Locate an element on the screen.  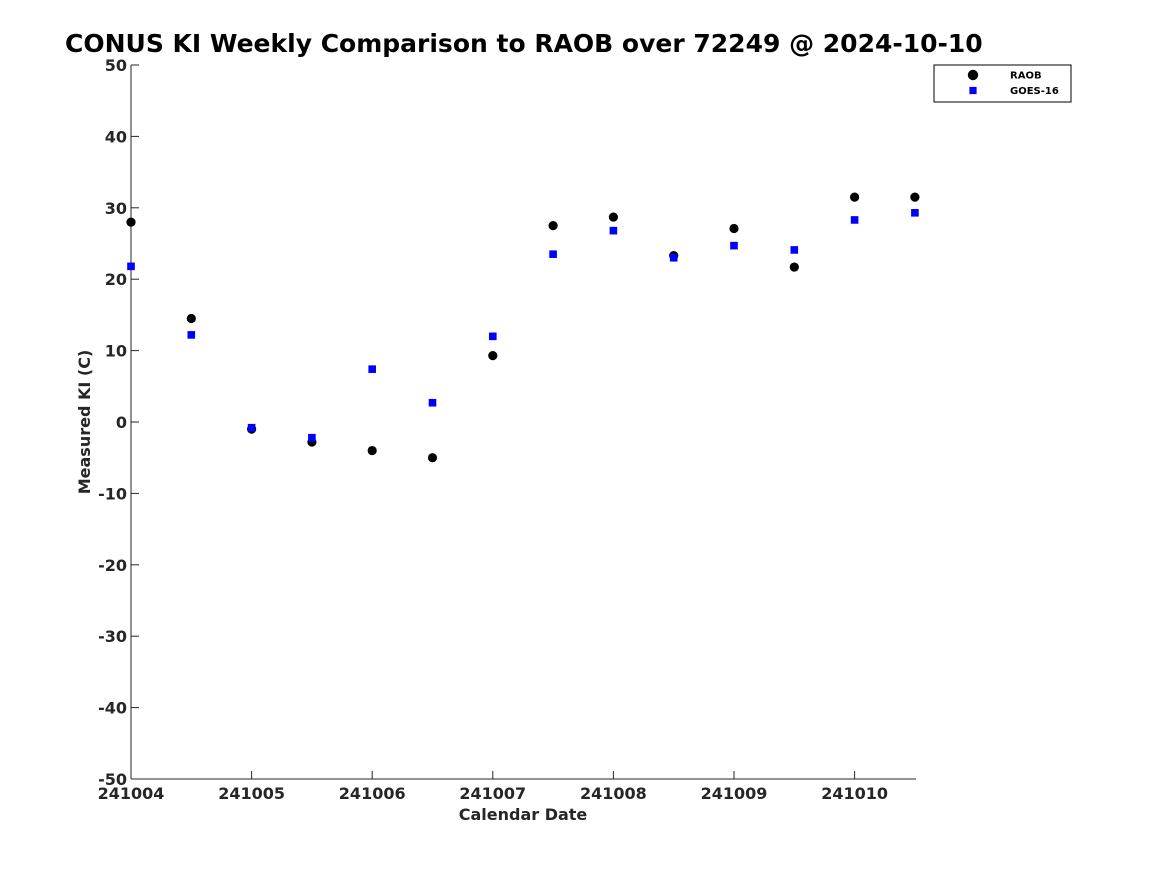
legend-box is located at coordinates (1002, 83).